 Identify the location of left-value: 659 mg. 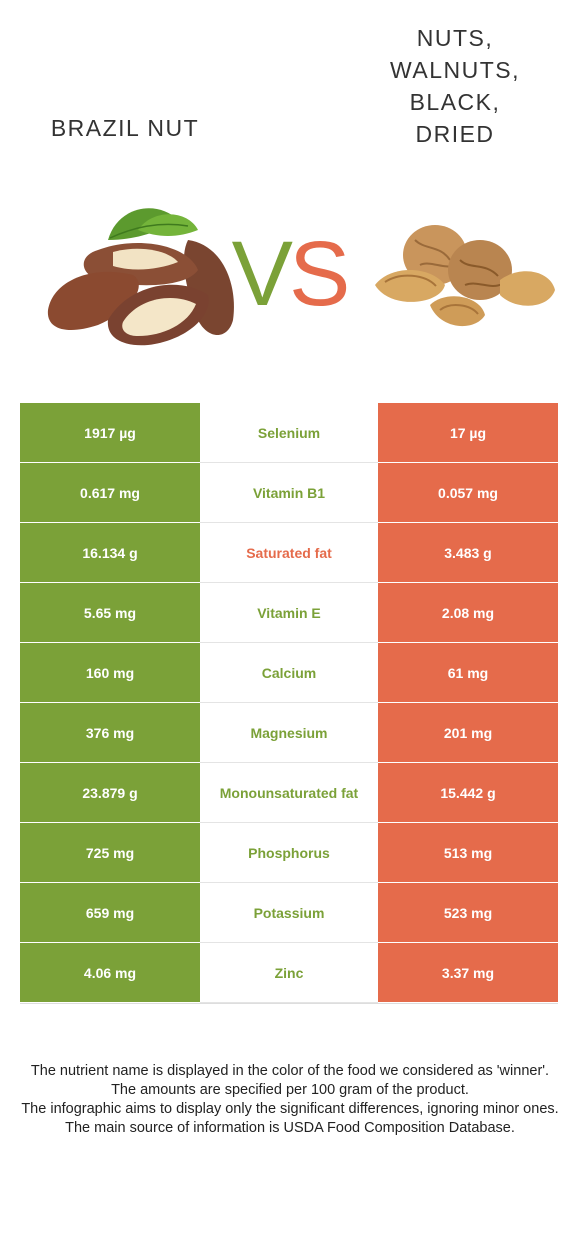
(110, 913).